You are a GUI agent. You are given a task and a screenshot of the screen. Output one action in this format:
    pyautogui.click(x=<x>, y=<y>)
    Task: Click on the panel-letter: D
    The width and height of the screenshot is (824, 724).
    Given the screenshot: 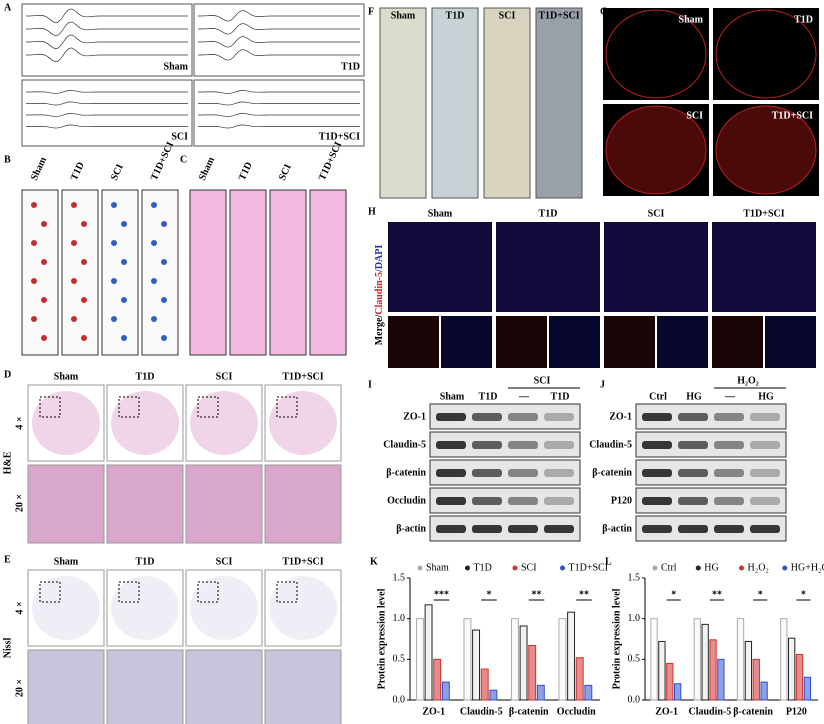 What is the action you would take?
    pyautogui.click(x=7, y=374)
    